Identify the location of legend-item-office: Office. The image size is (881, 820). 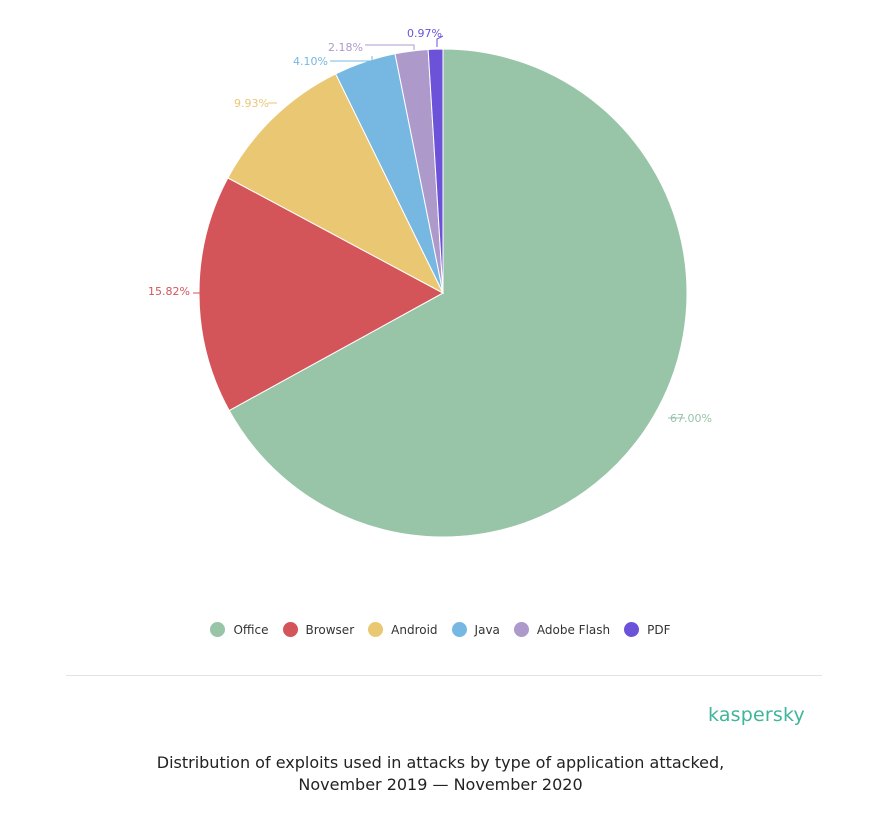
(239, 629).